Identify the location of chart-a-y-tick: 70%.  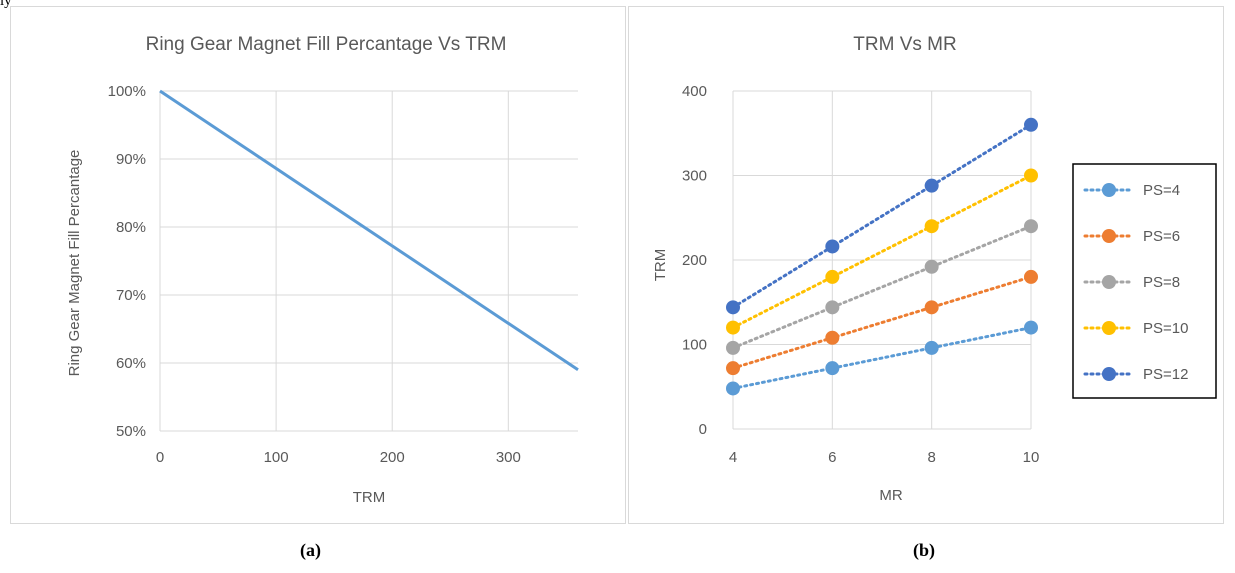
(131, 295).